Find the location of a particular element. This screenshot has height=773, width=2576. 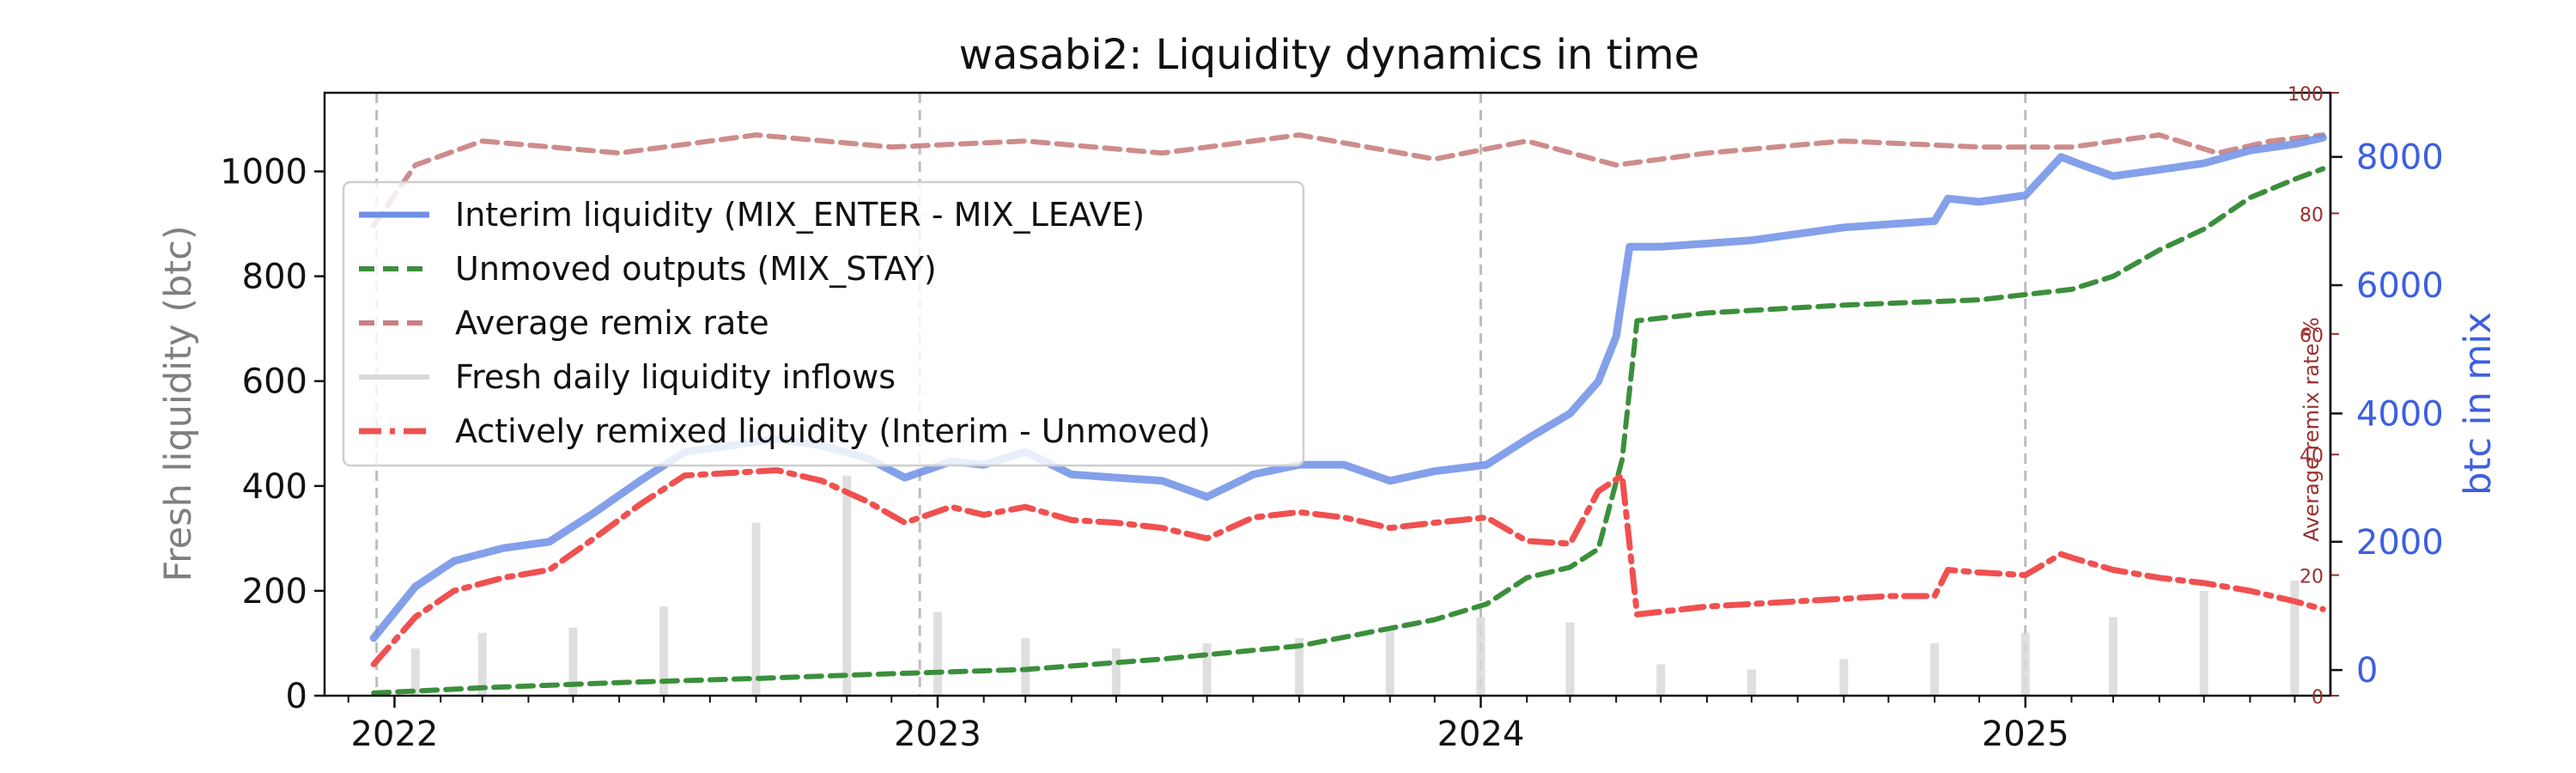

remix-tick-label: 80 is located at coordinates (2312, 215).